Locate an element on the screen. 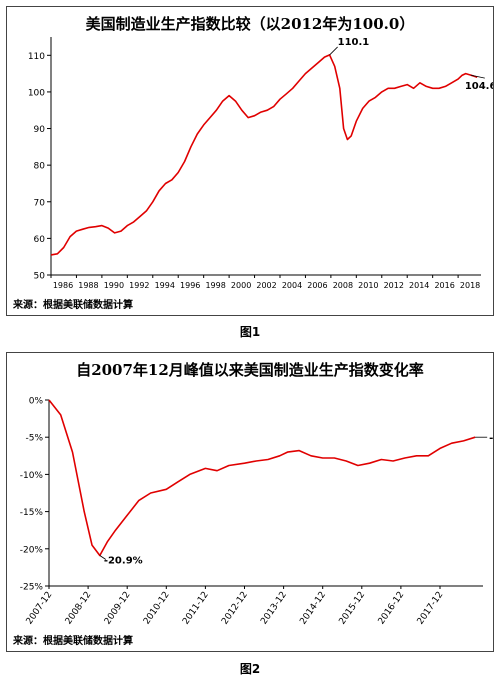 This screenshot has height=680, width=500. x-tick-label: 2010 is located at coordinates (368, 285).